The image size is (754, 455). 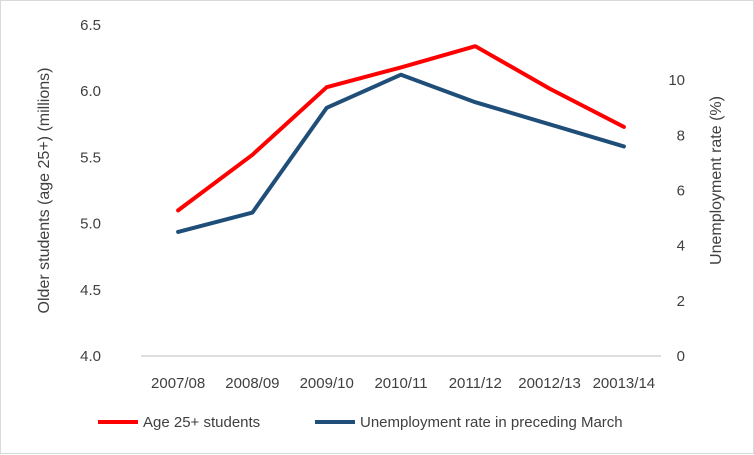 I want to click on y-left-tick-label: 5.0, so click(x=90, y=224).